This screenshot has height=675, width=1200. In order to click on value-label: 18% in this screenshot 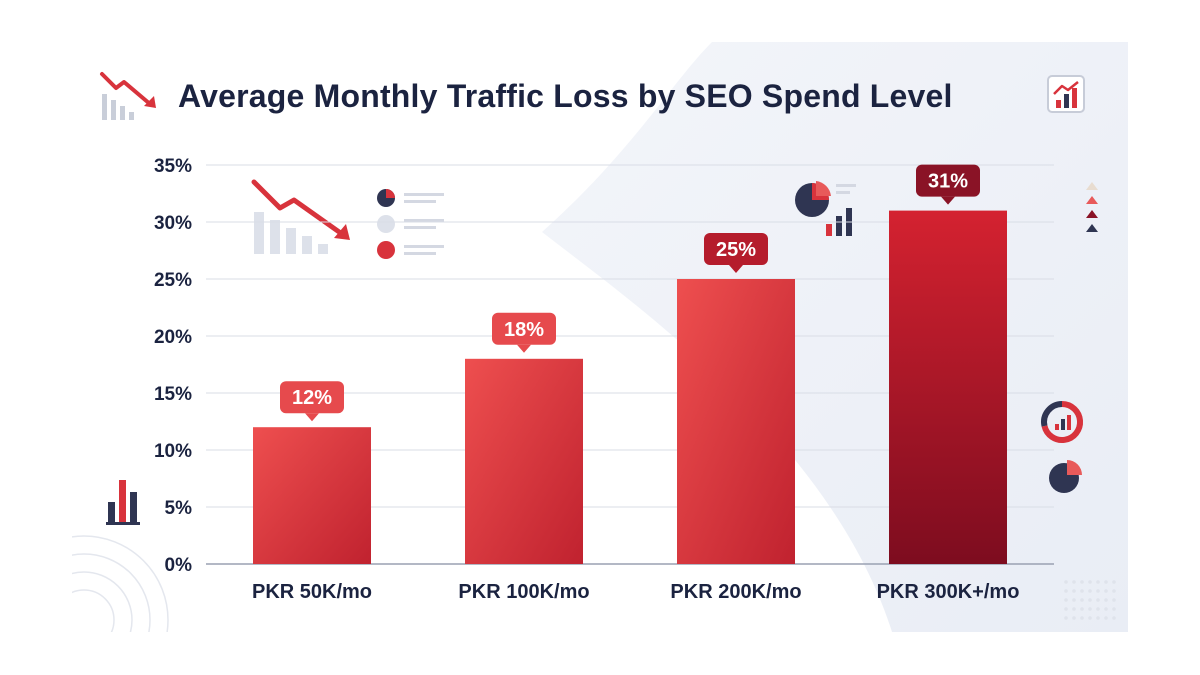, I will do `click(524, 330)`.